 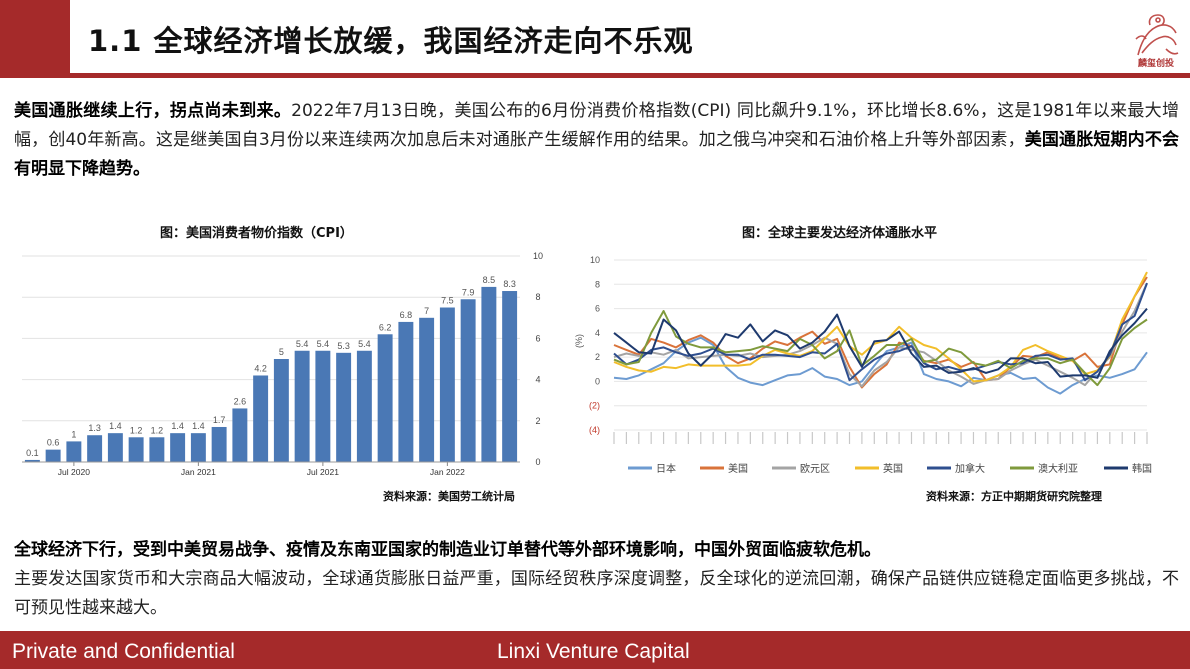 What do you see at coordinates (153, 111) in the screenshot?
I see `intro-paragraph-lead: 美国通胀继续上行，拐点尚未到来。` at bounding box center [153, 111].